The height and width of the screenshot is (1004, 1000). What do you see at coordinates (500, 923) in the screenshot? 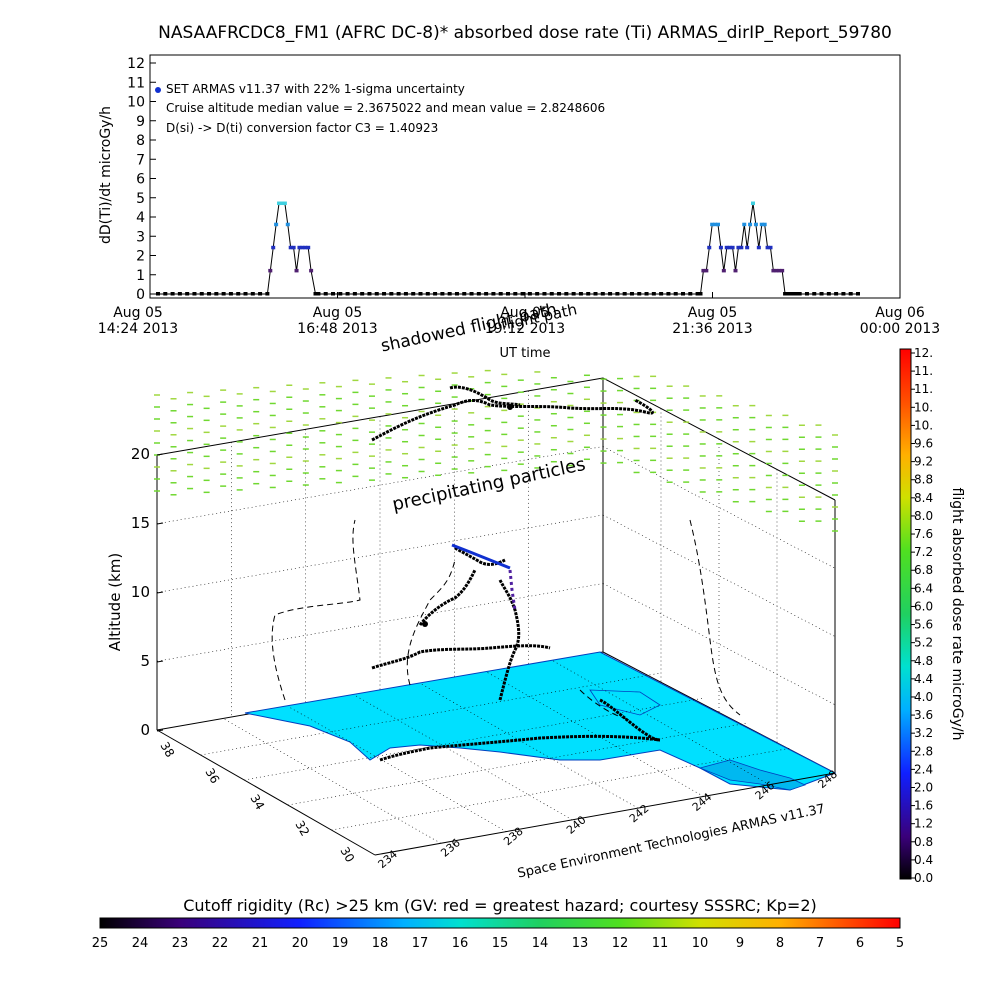
I see `rc-colorbar-gradient` at bounding box center [500, 923].